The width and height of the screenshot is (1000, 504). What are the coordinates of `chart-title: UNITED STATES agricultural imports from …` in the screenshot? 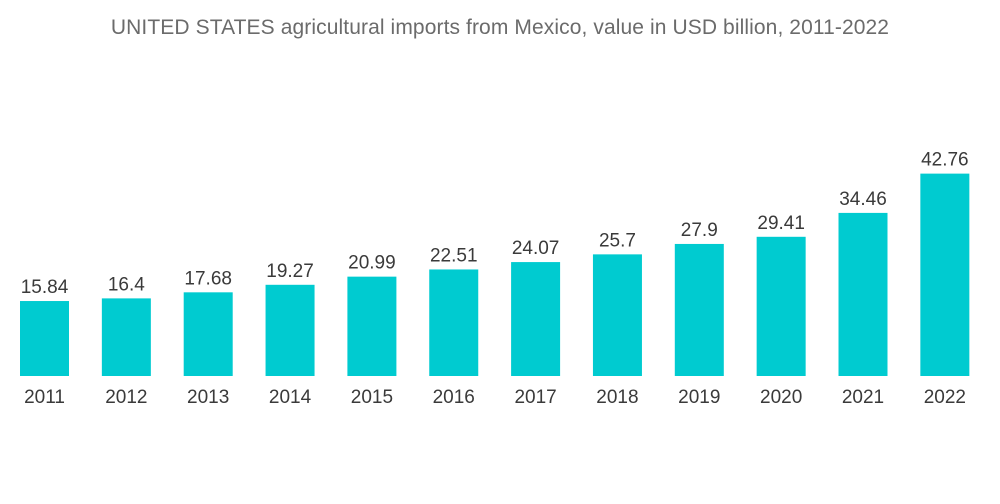 It's located at (500, 27).